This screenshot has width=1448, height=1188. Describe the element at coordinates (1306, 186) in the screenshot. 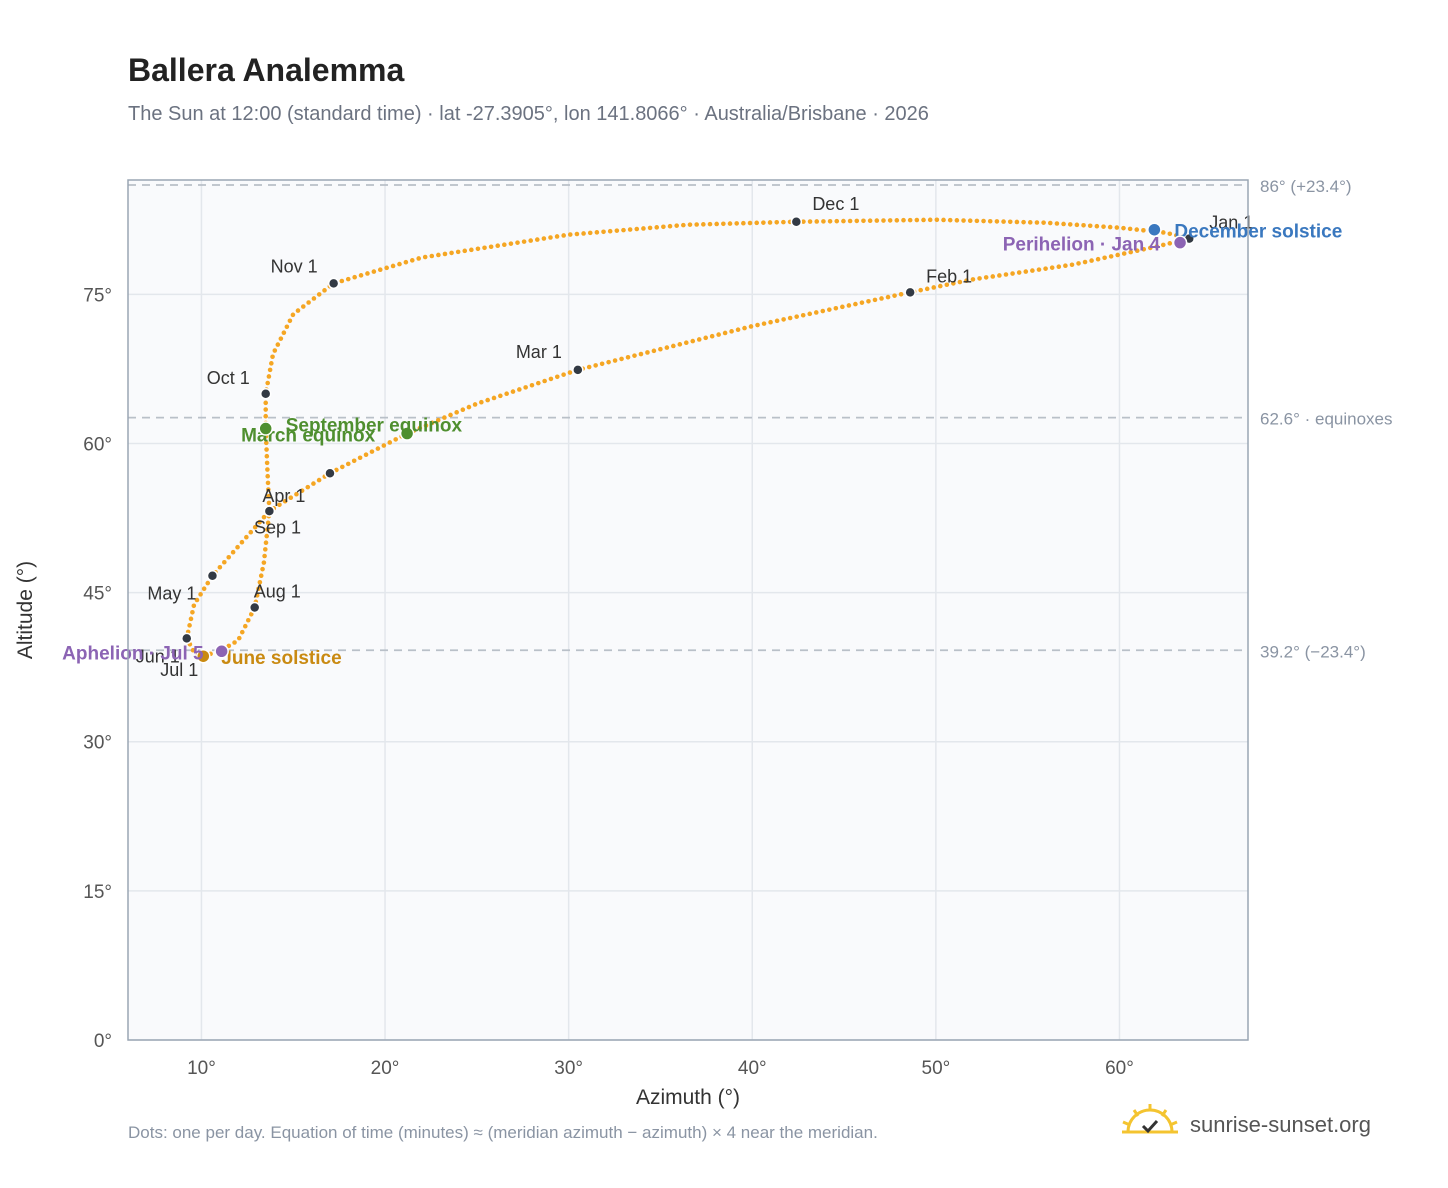

I see `reference-line-label: 86° (+23.4°)` at that location.